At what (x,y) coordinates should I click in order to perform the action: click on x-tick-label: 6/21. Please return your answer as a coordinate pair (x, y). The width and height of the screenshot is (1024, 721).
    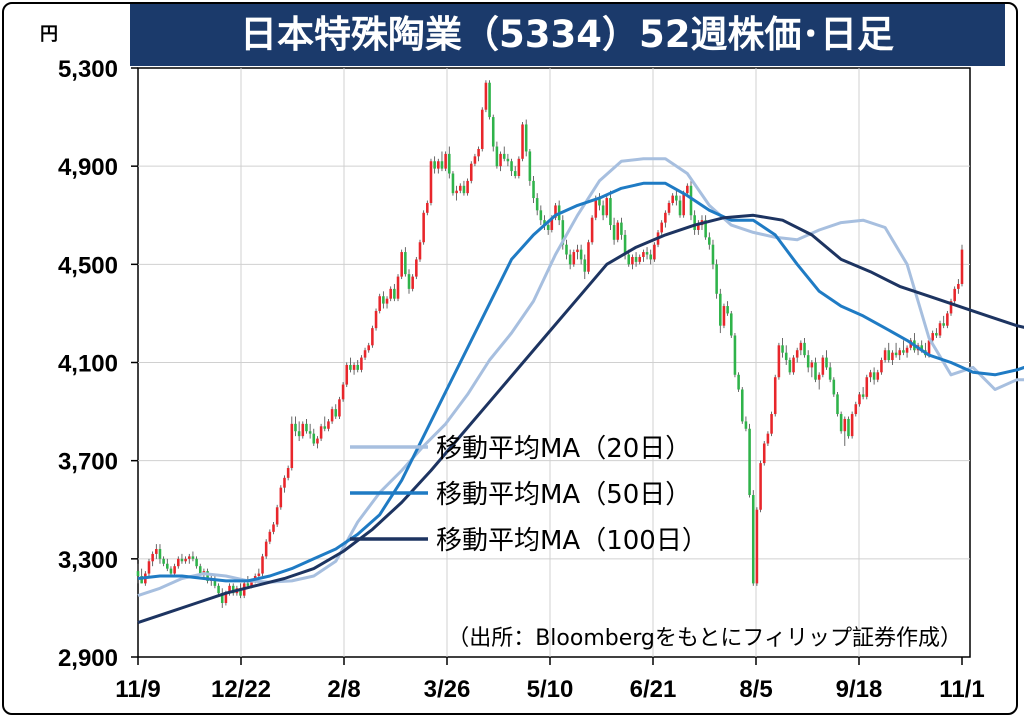
    Looking at the image, I should click on (653, 689).